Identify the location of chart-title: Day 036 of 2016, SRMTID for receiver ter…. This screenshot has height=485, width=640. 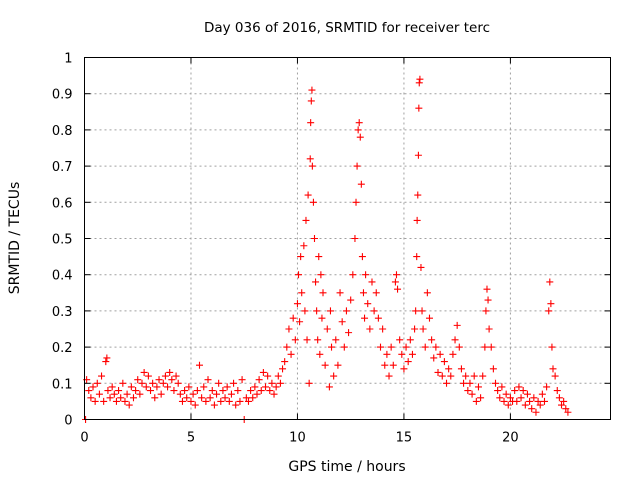
(347, 28).